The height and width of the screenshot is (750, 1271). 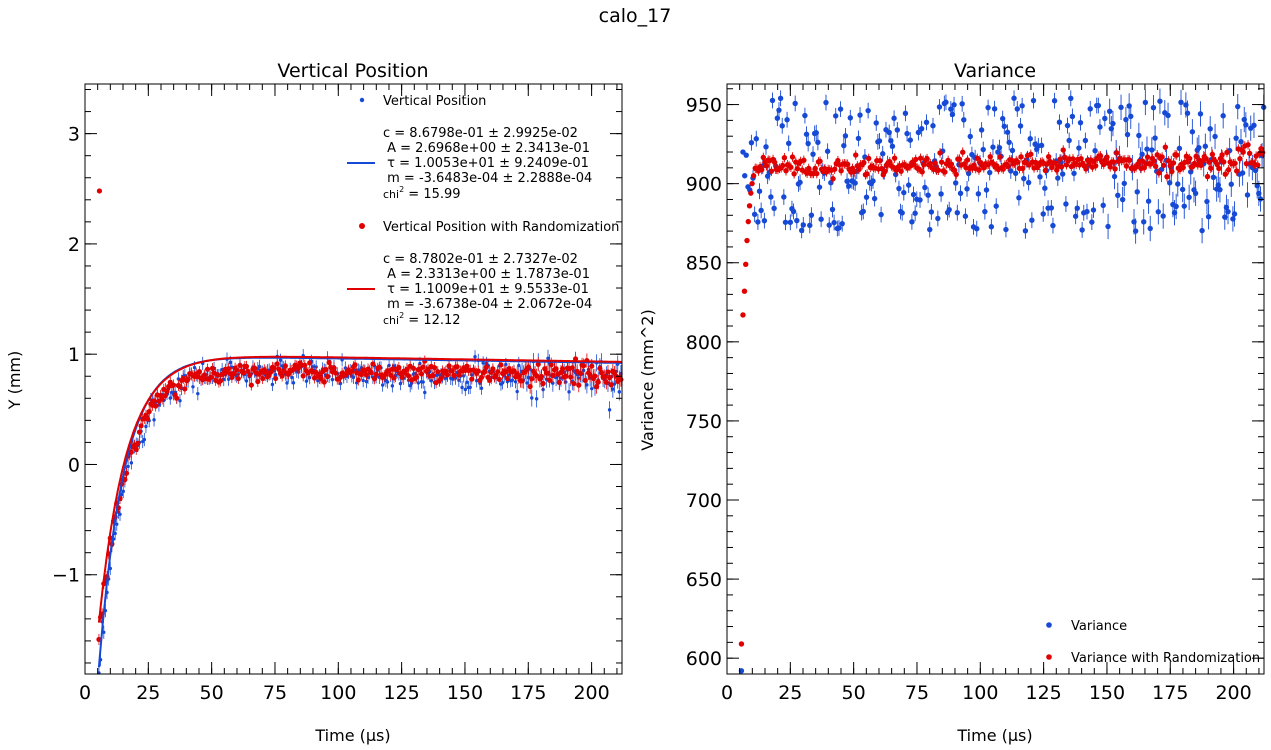 I want to click on chi-label-1: chi, so click(x=391, y=194).